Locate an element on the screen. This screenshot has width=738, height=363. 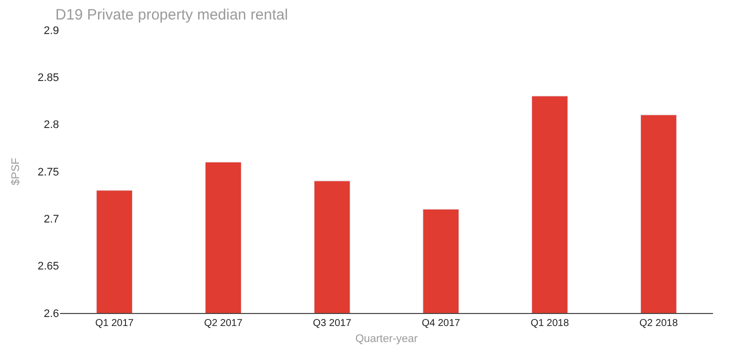
x-tick-label: Q2 2017 is located at coordinates (223, 323).